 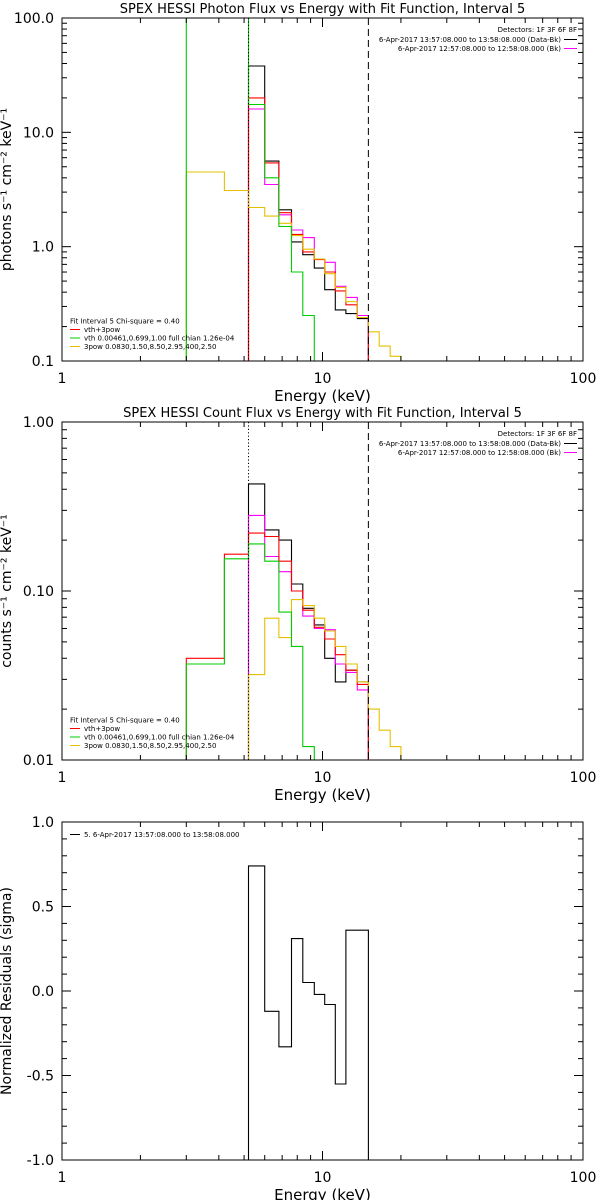 What do you see at coordinates (38, 761) in the screenshot?
I see `y-tick-label: 0.01` at bounding box center [38, 761].